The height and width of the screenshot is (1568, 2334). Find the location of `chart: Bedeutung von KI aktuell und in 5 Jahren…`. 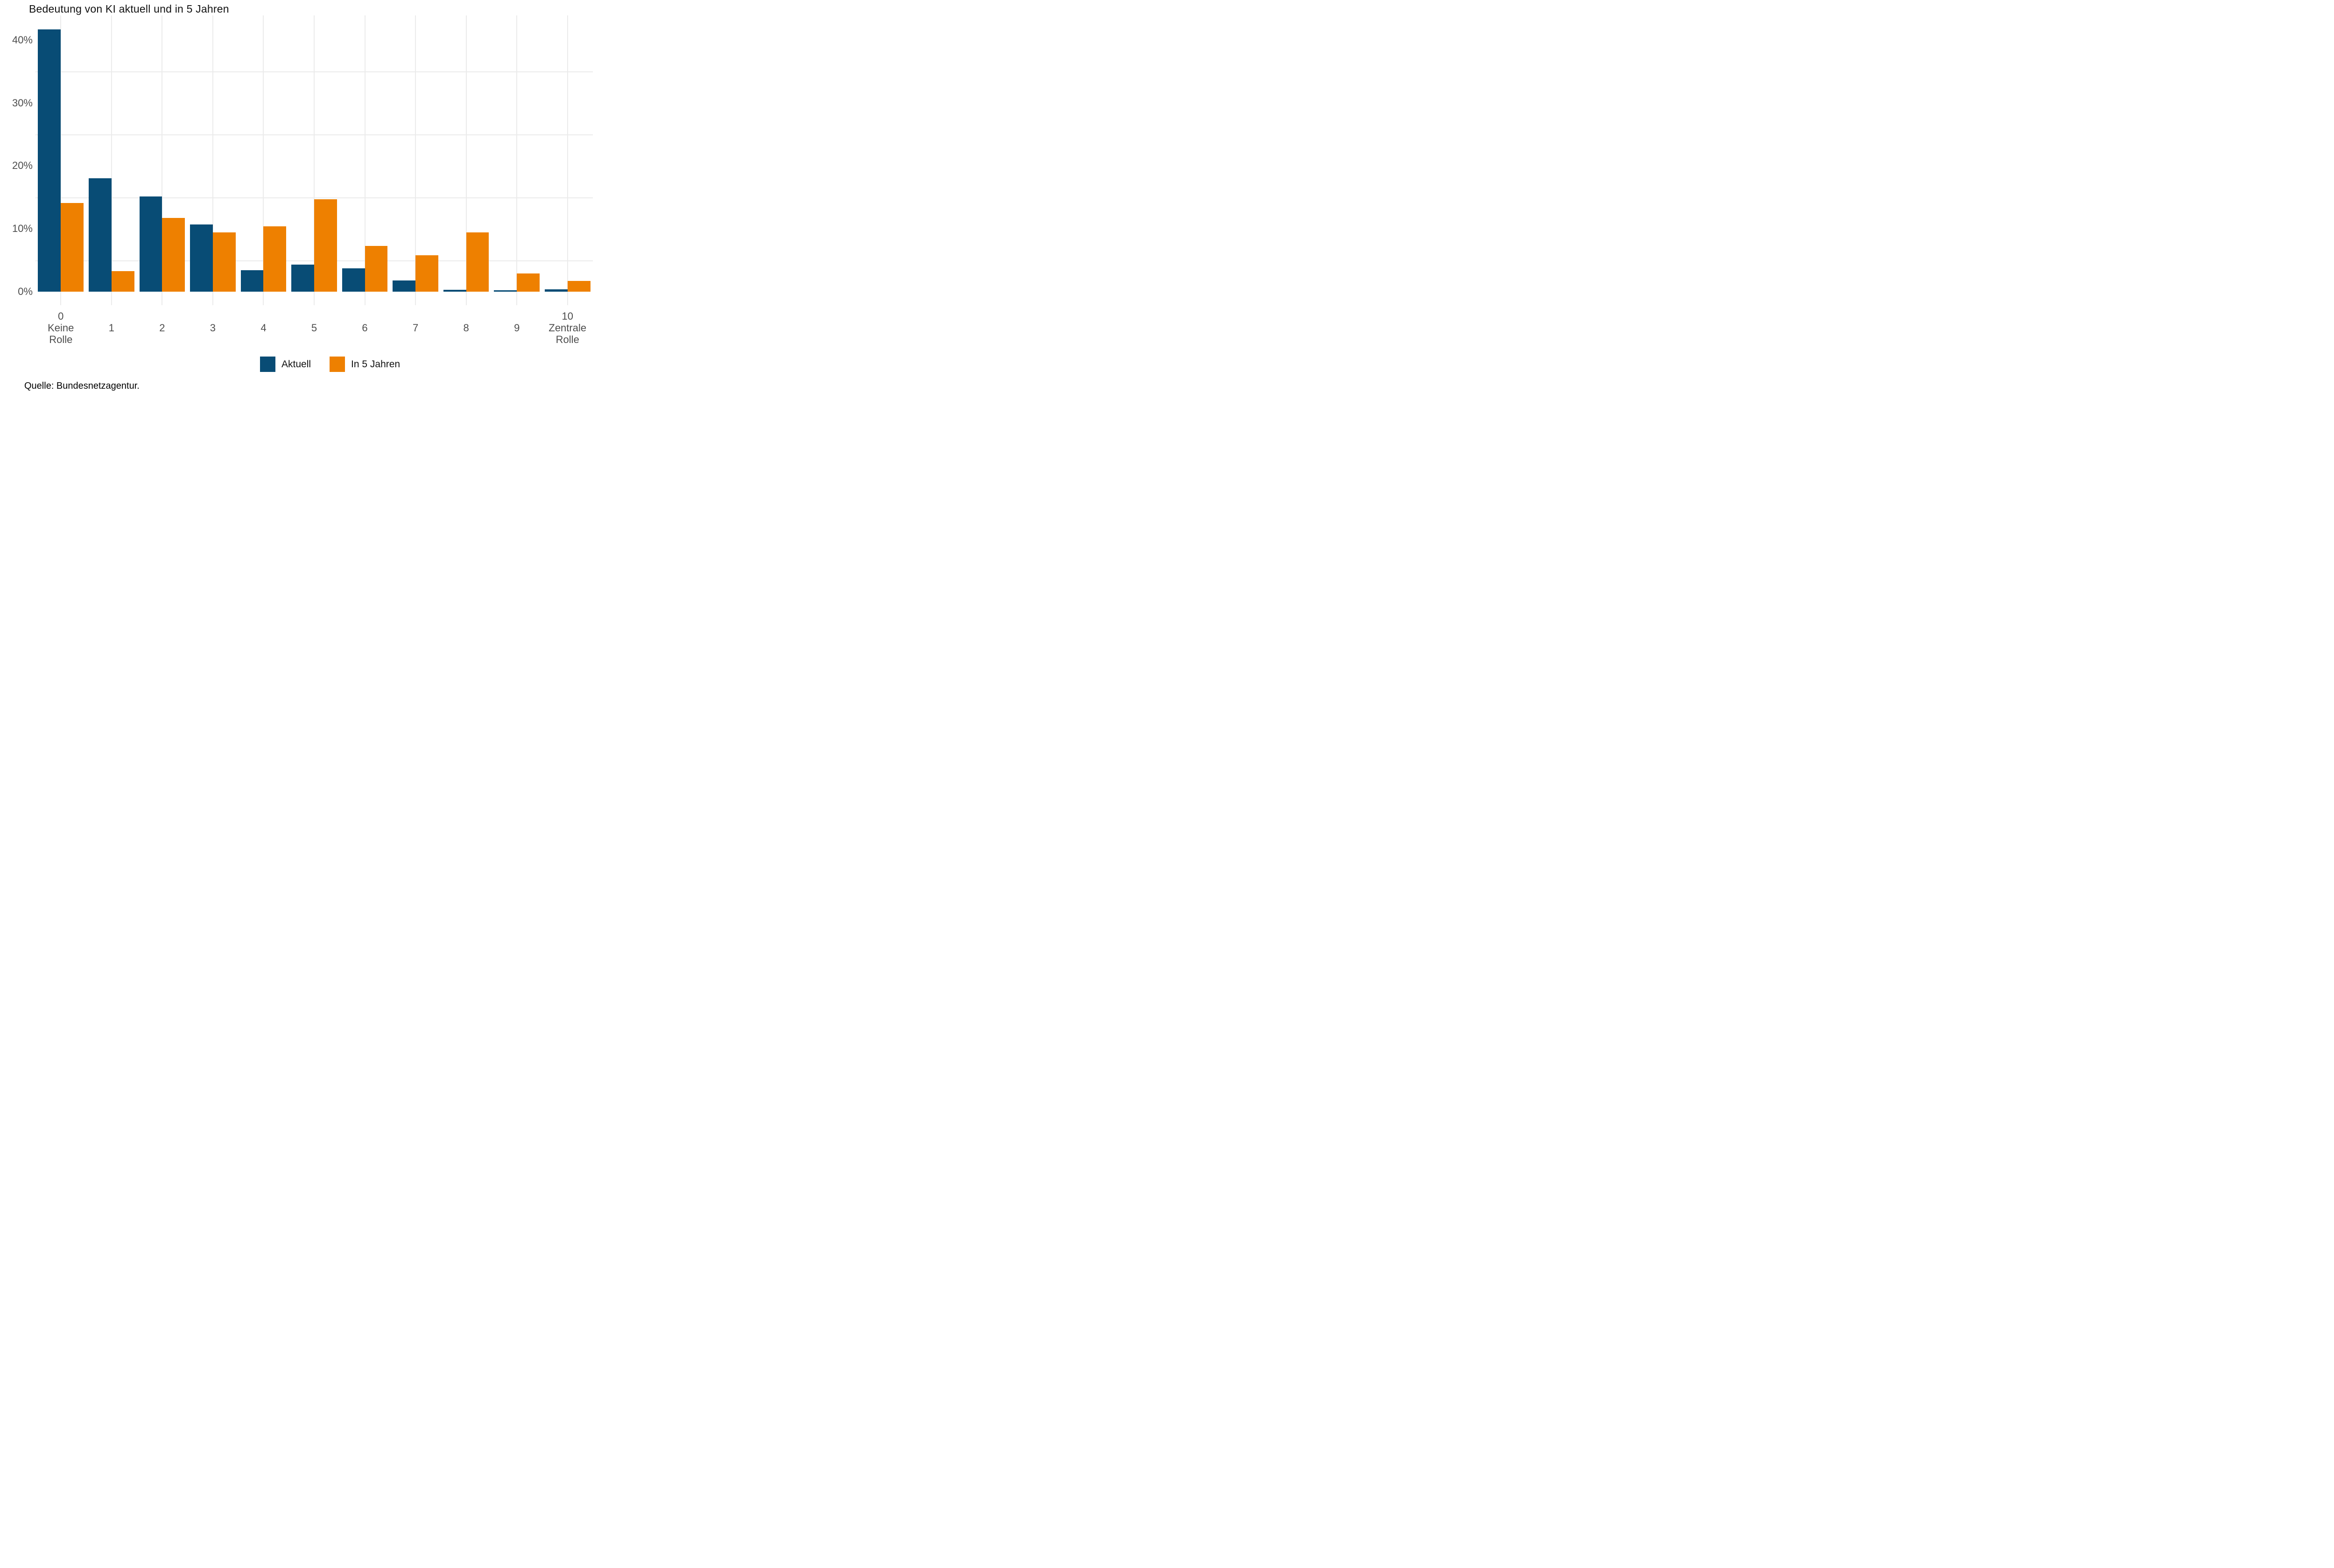

chart: Bedeutung von KI aktuell und in 5 Jahren… is located at coordinates (301, 196).